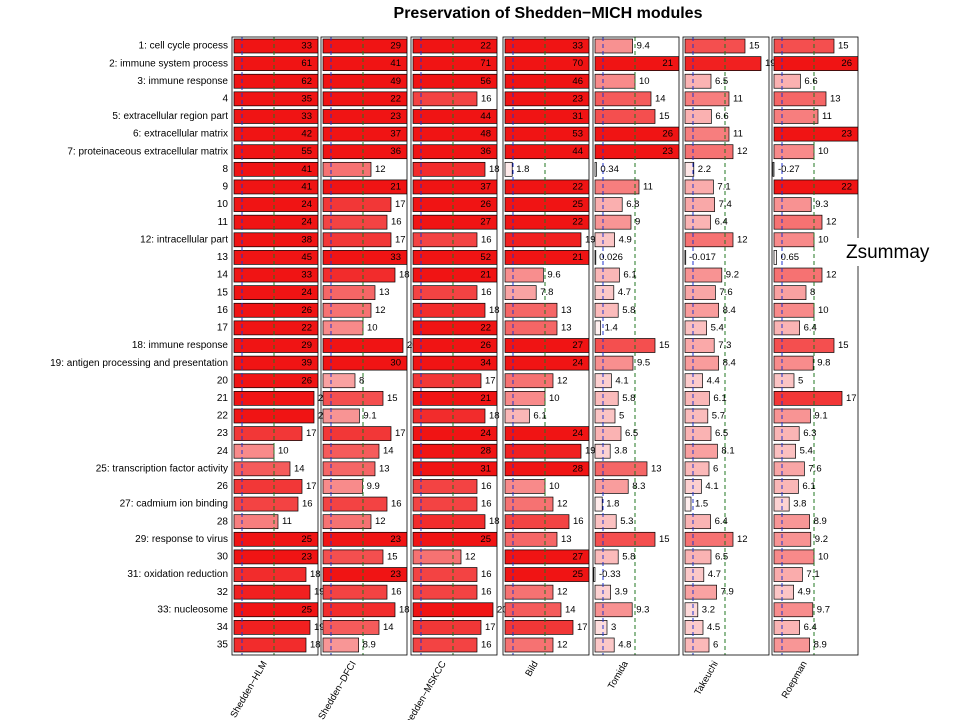 Image resolution: width=960 pixels, height=720 pixels. Describe the element at coordinates (184, 239) in the screenshot. I see `row-label: 12: intracellular part` at that location.